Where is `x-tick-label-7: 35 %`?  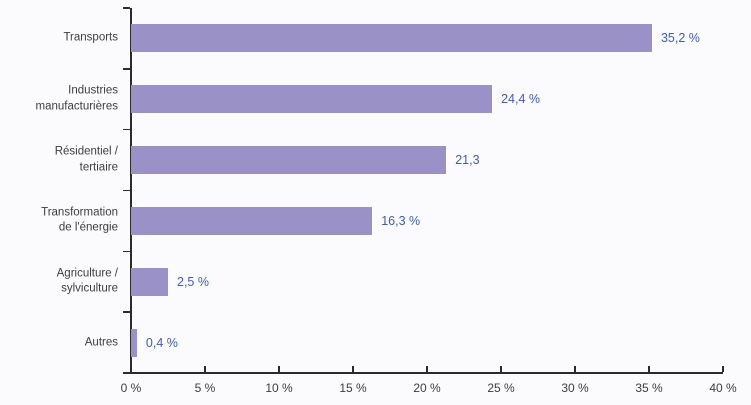 x-tick-label-7: 35 % is located at coordinates (649, 388).